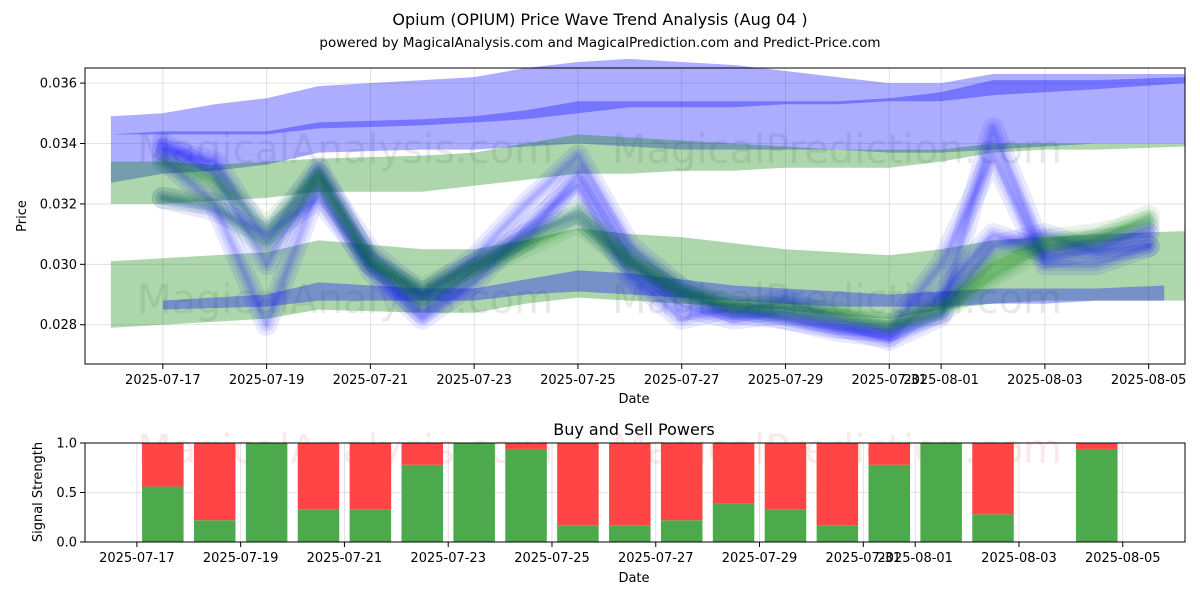  Describe the element at coordinates (1019, 558) in the screenshot. I see `signal-x-tick-label: 2025-08-03` at that location.